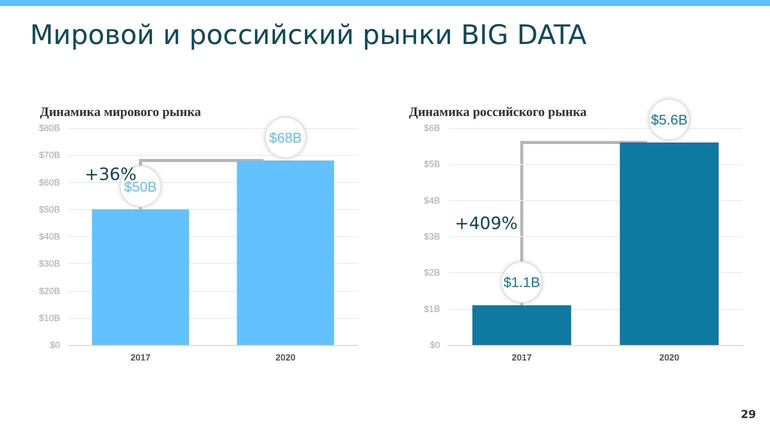  Describe the element at coordinates (432, 273) in the screenshot. I see `y-tick-label: $2B` at that location.